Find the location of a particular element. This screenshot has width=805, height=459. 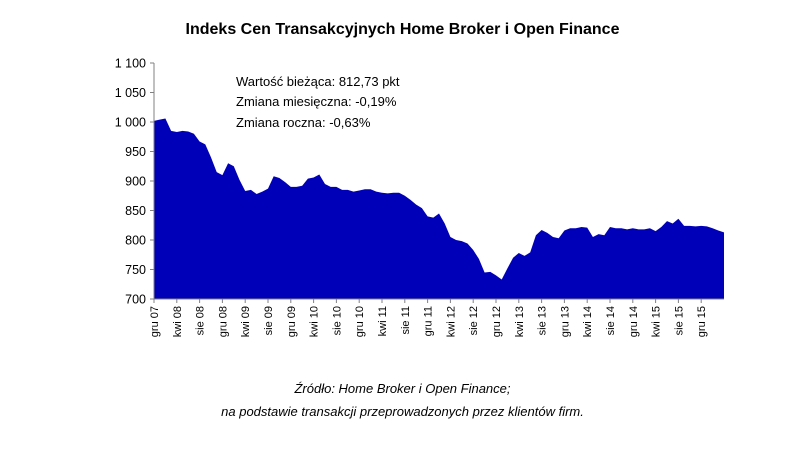

y-tick-label: 700 is located at coordinates (135, 300).